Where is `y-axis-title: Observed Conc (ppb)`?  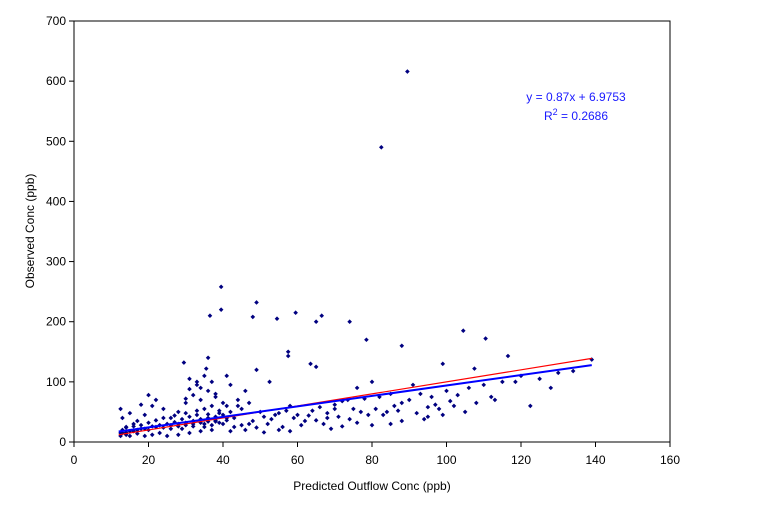
y-axis-title: Observed Conc (ppb) is located at coordinates (30, 231).